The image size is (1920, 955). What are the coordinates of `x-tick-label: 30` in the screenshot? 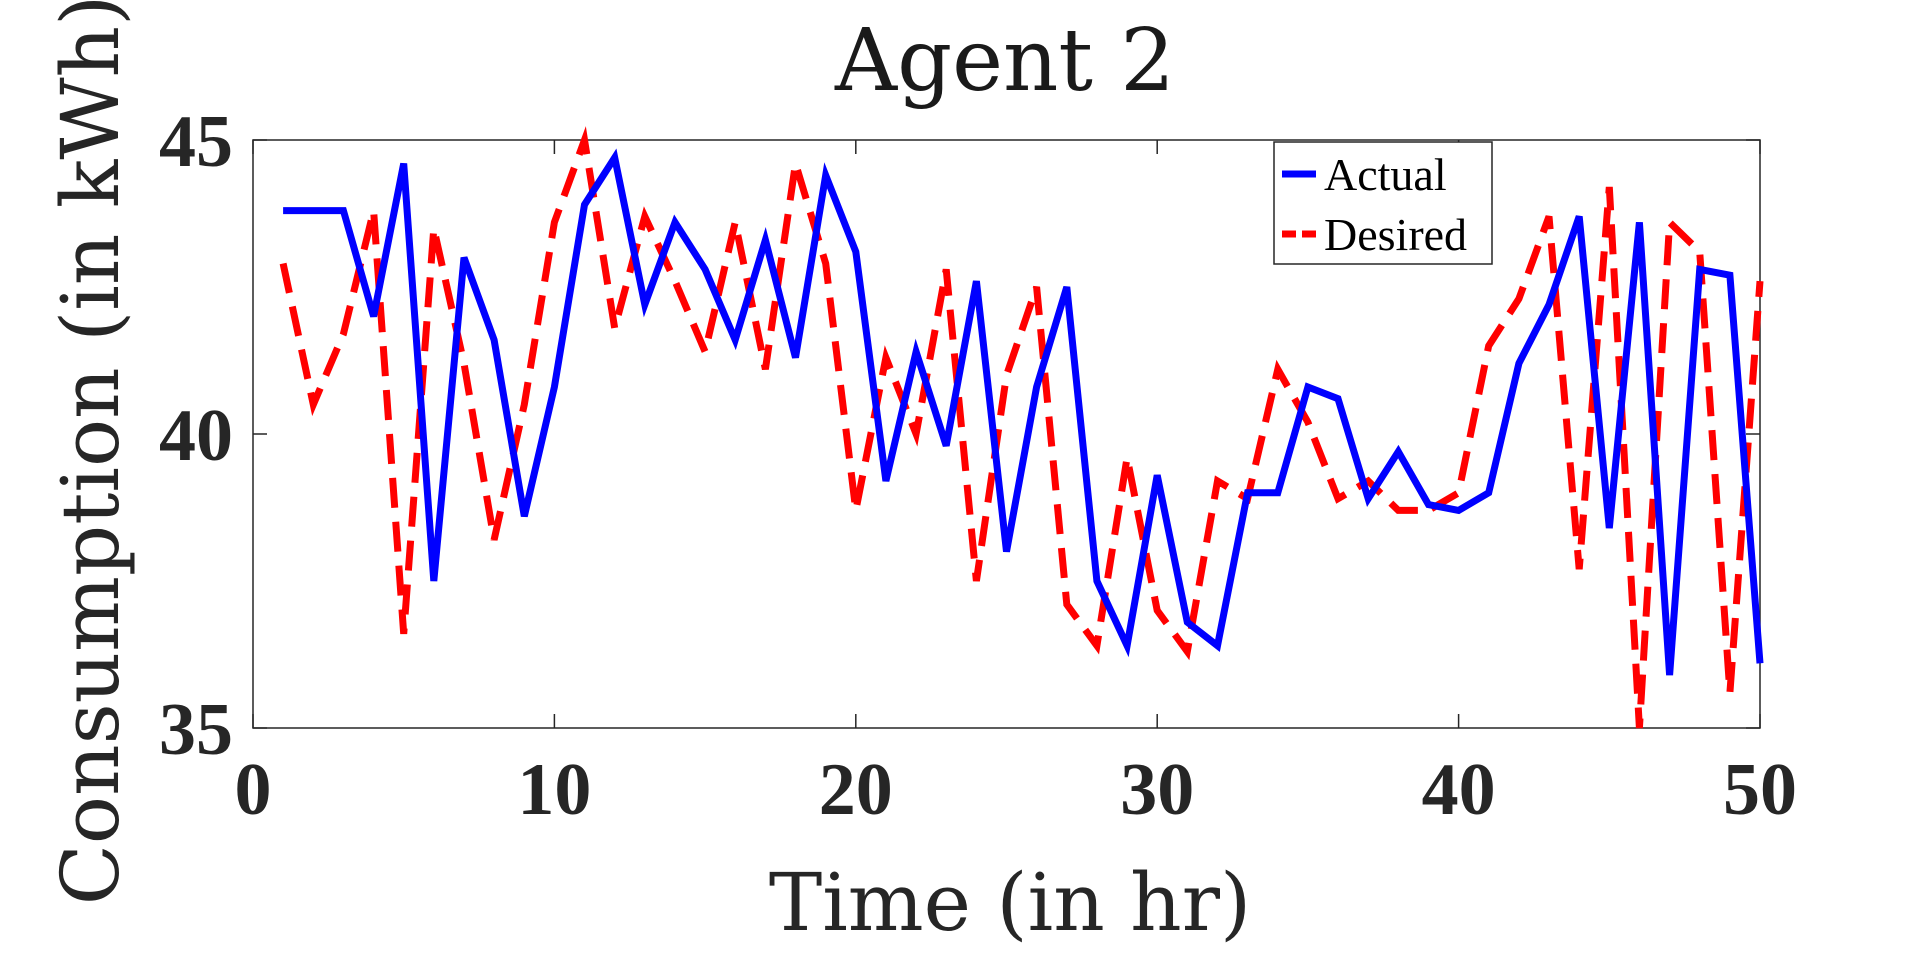 It's located at (1157, 790).